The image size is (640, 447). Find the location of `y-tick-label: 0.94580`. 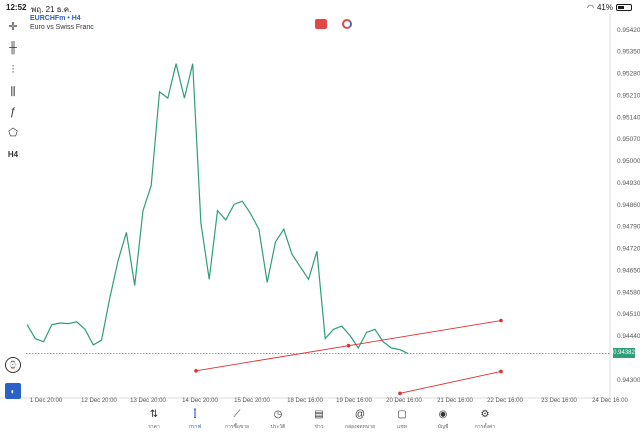

y-tick-label: 0.94580 is located at coordinates (628, 292).